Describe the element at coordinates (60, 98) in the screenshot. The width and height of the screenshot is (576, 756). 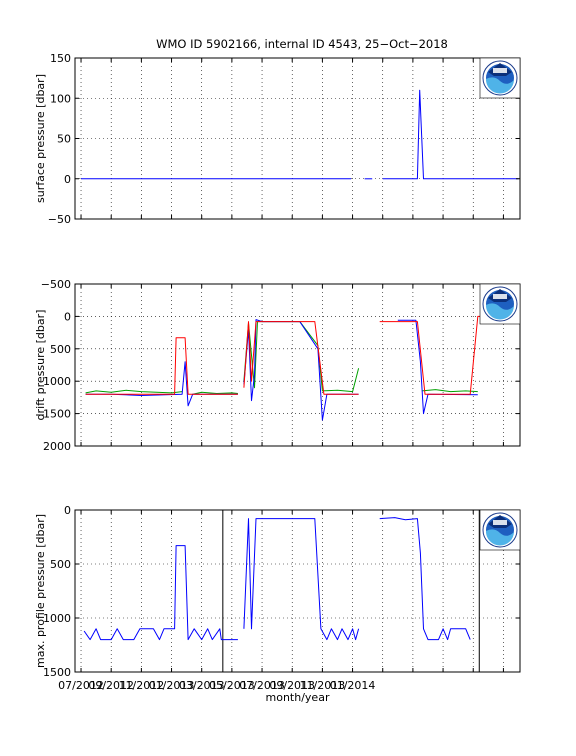
I see `y-tick-label: 100` at that location.